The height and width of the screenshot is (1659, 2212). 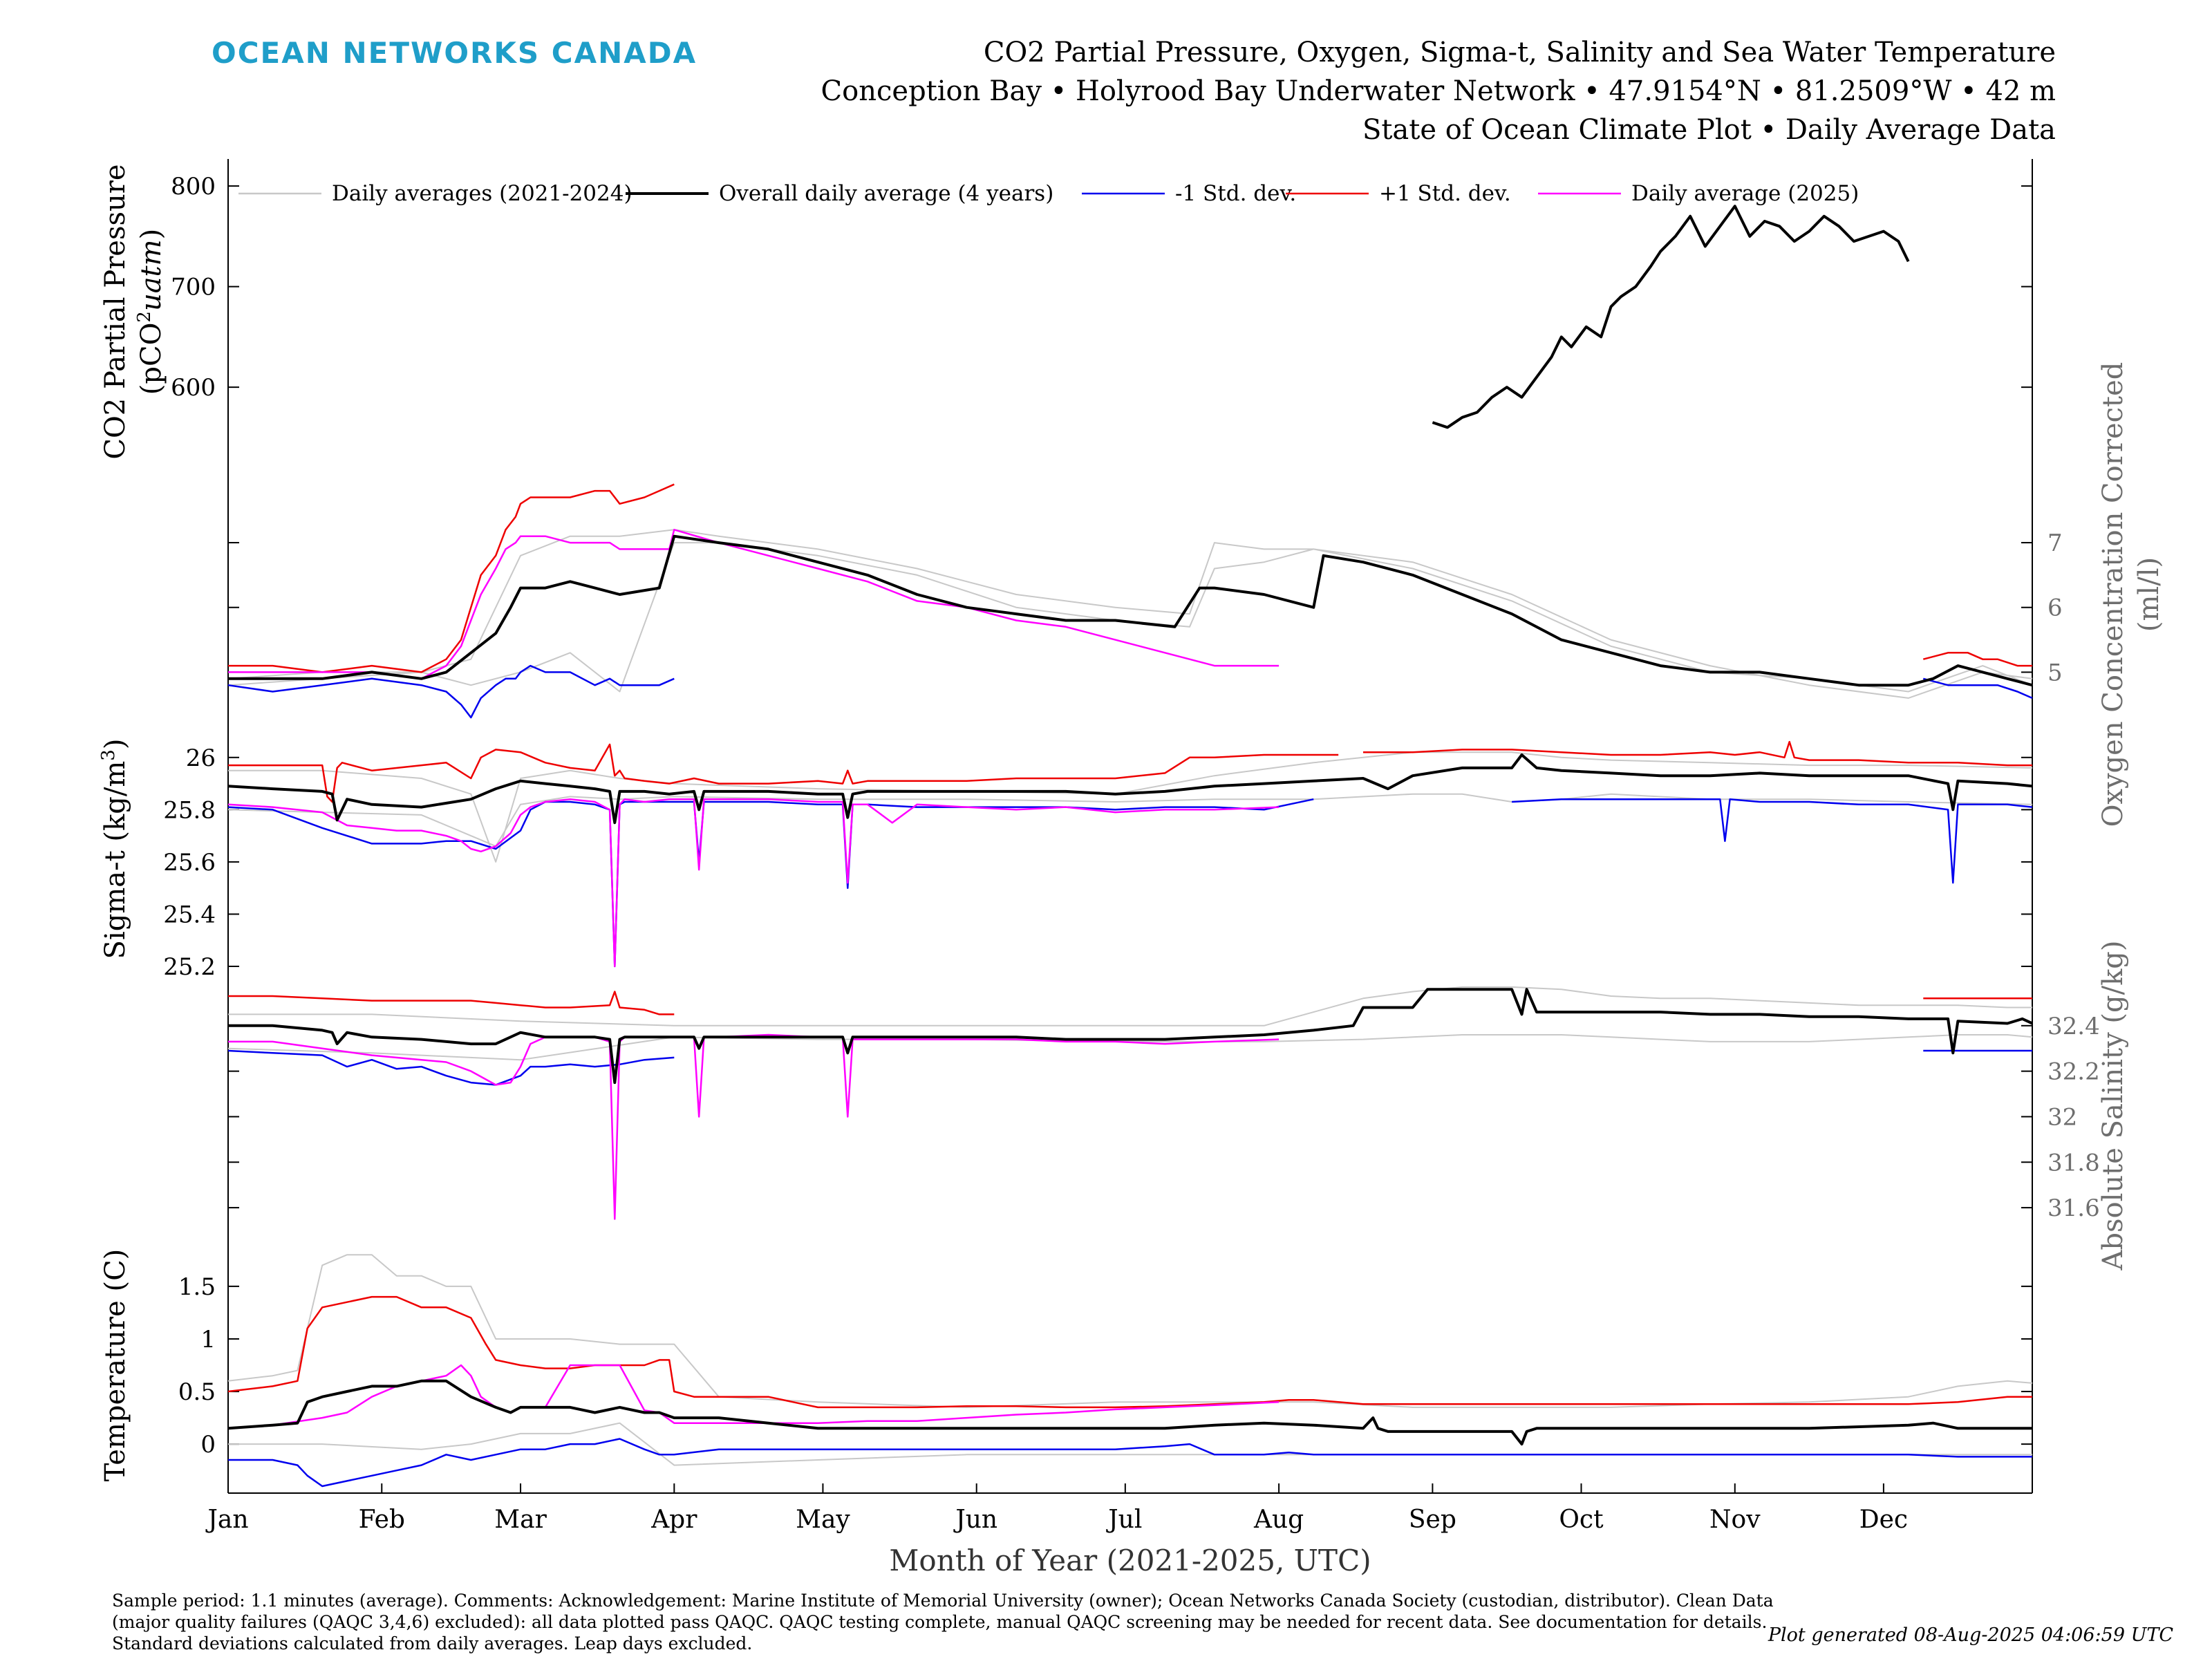 What do you see at coordinates (2055, 608) in the screenshot?
I see `y-tick-label: 6` at bounding box center [2055, 608].